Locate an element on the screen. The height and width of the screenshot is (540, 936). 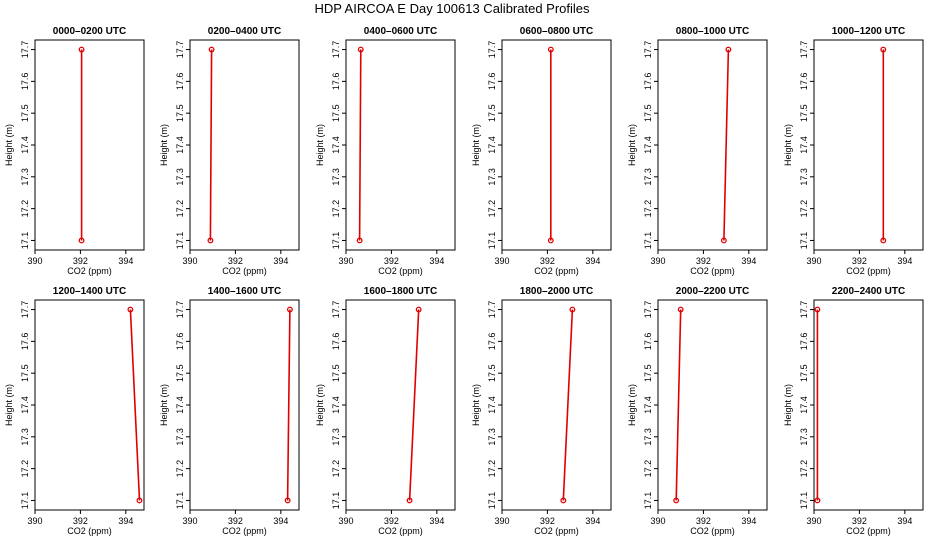
panel-title: 0600–0800 UTC is located at coordinates (556, 31).